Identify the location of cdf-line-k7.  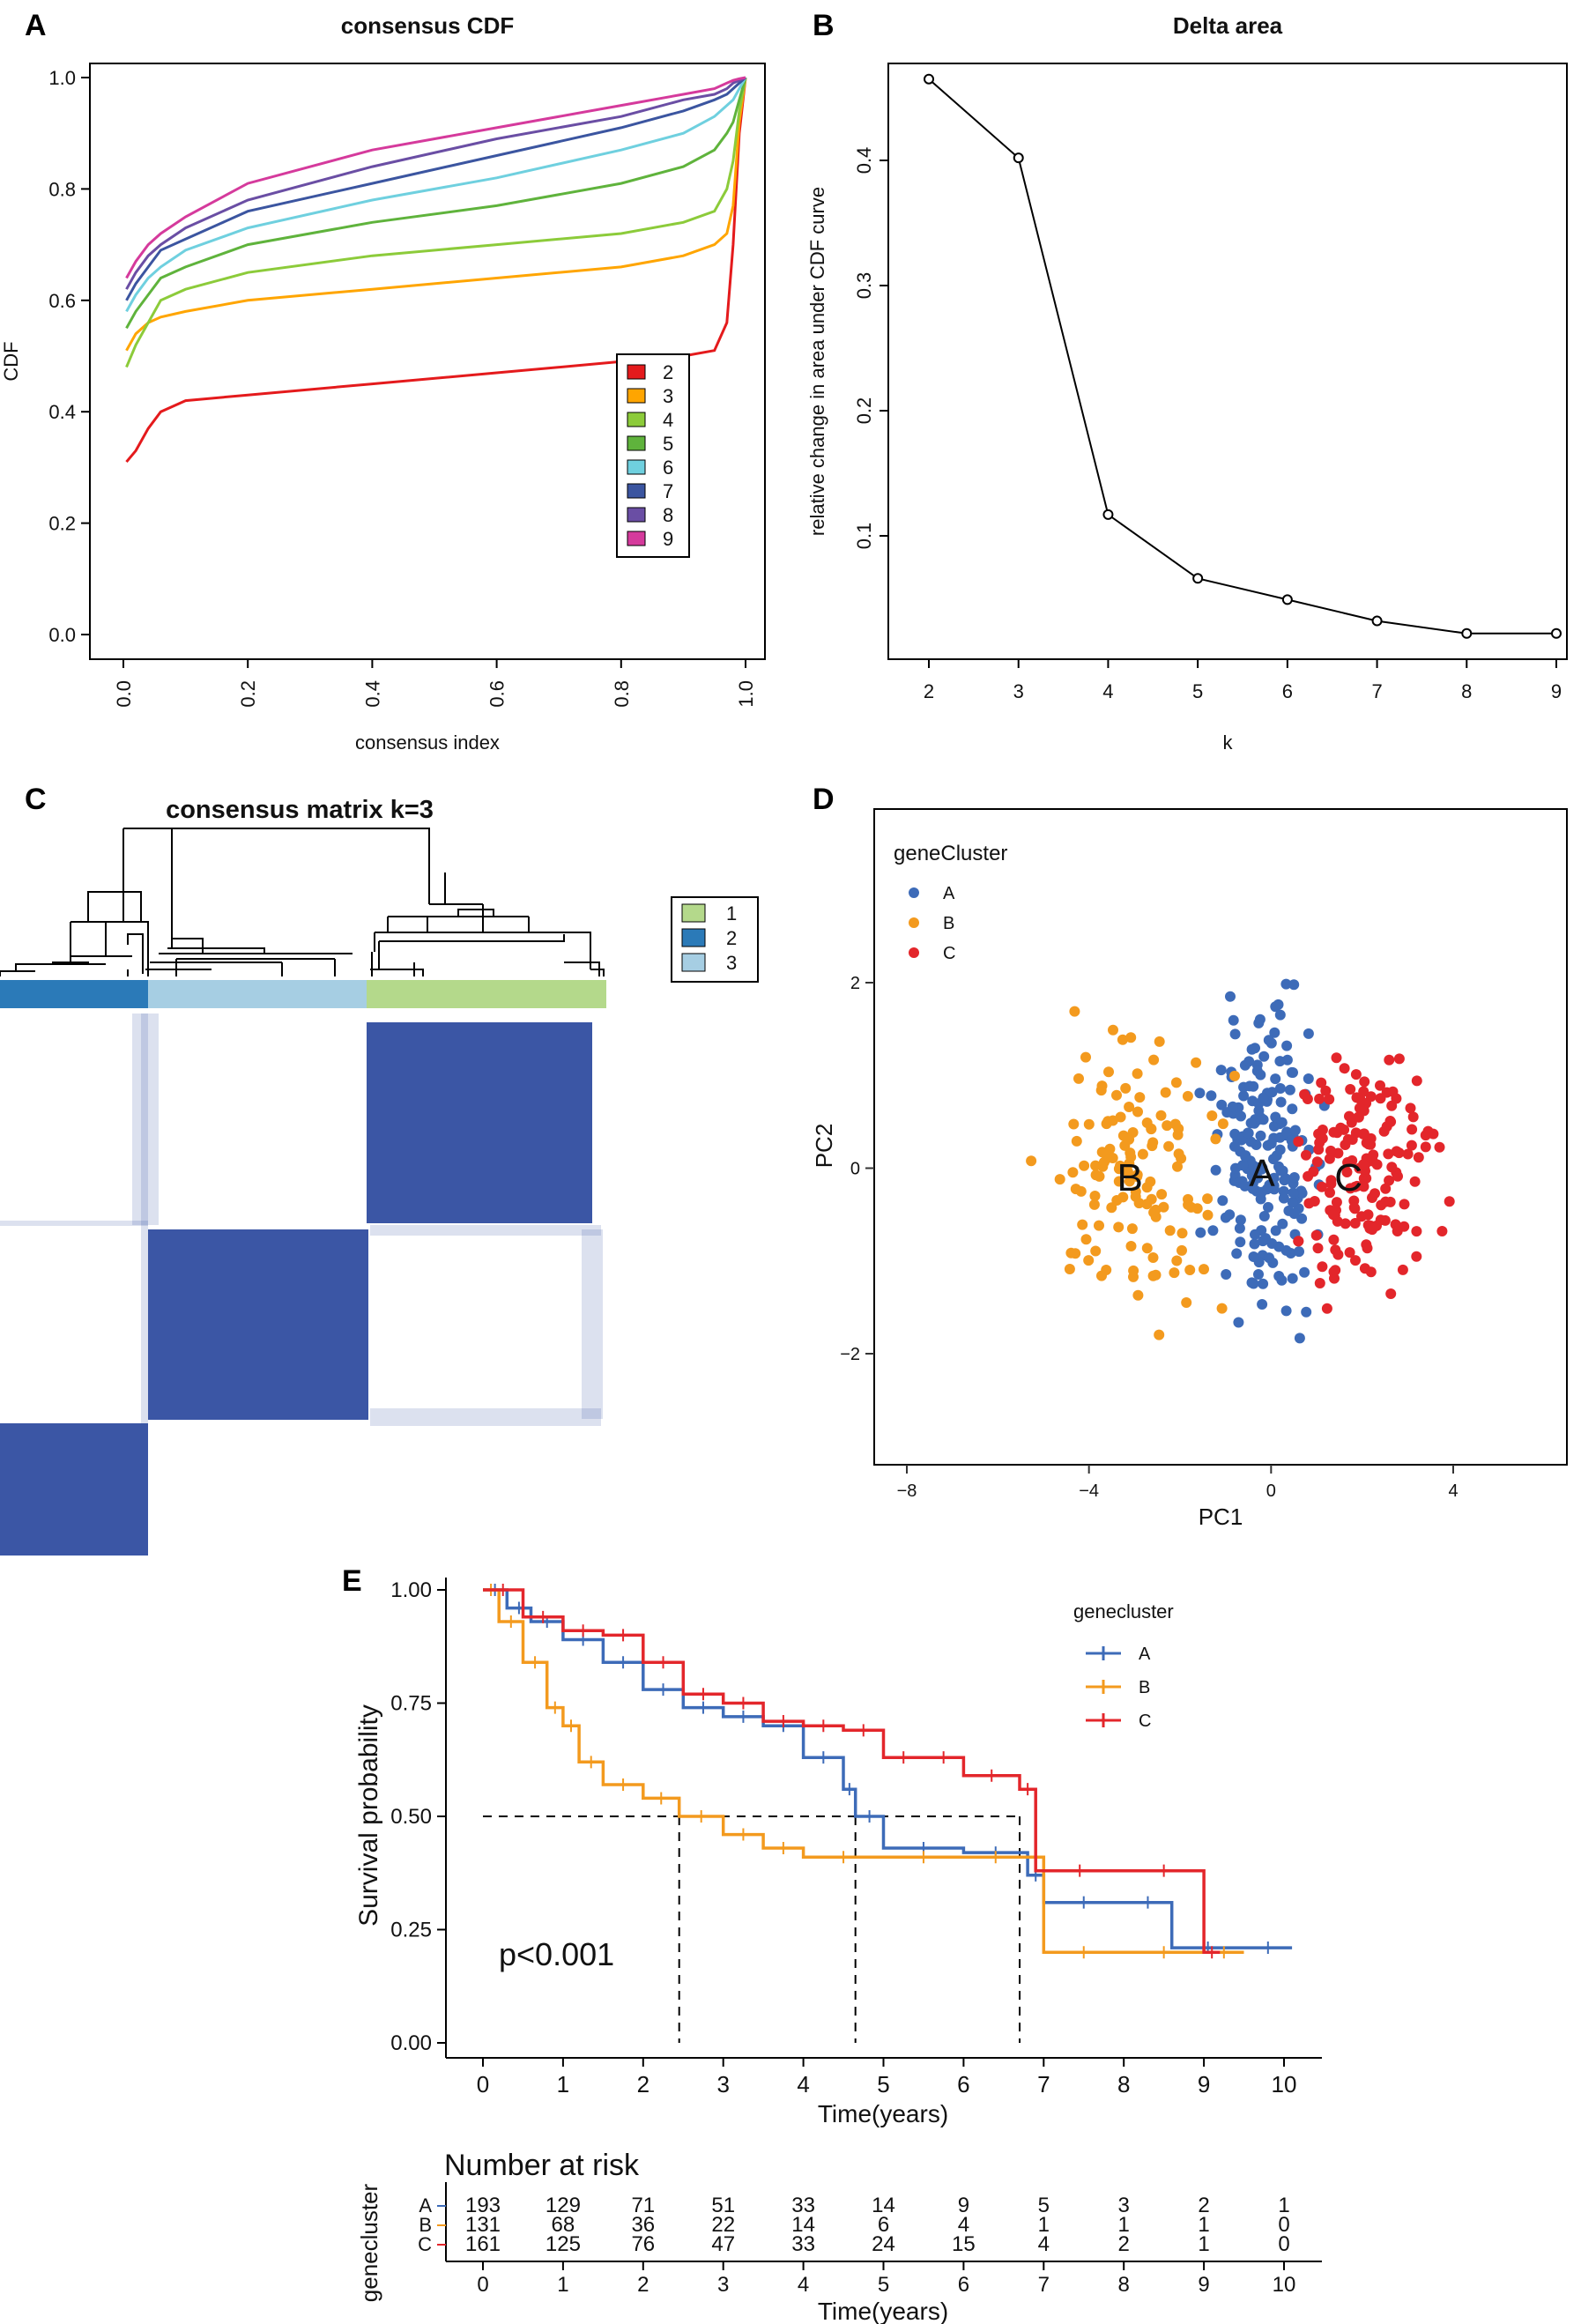
(435, 189).